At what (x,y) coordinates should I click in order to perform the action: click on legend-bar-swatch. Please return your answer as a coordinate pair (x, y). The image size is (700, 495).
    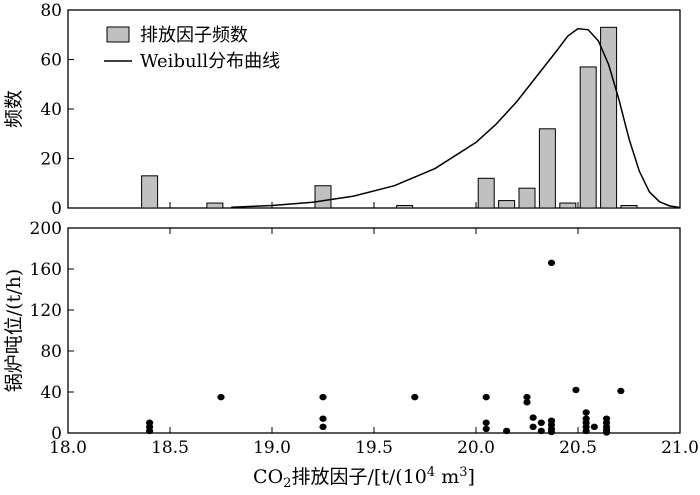
    Looking at the image, I should click on (118, 34).